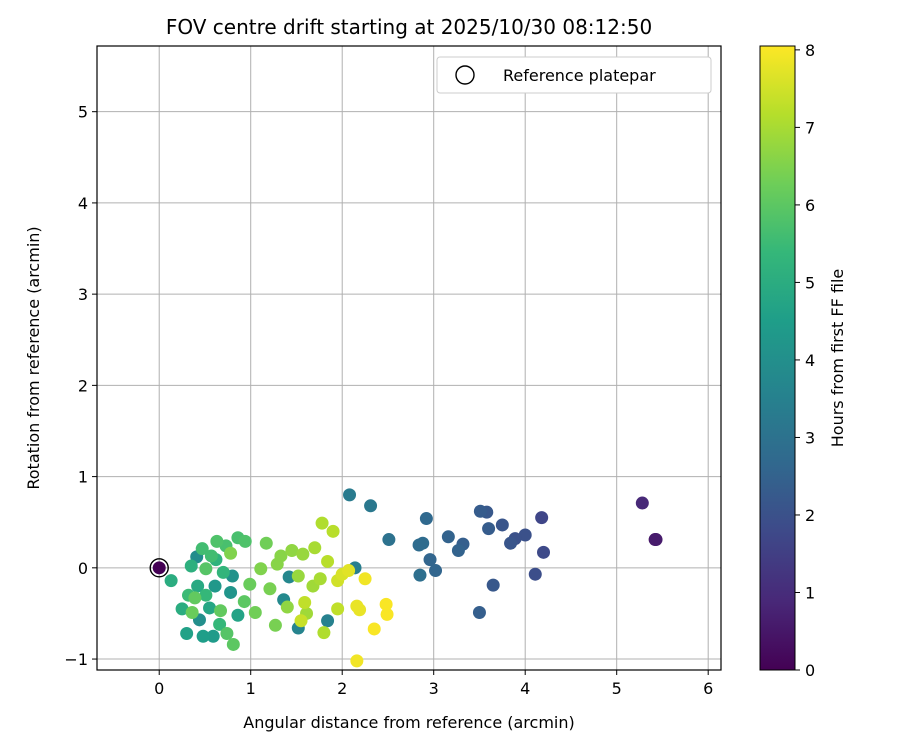  I want to click on x-axis-label: Angular distance from reference (arcmin), so click(408, 722).